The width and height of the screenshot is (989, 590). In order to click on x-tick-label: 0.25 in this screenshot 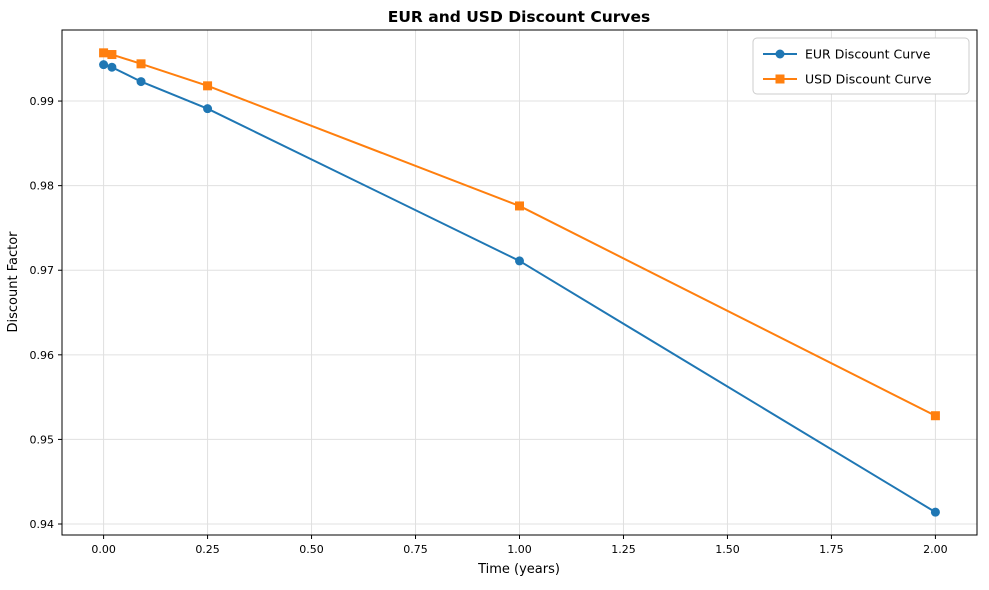, I will do `click(207, 549)`.